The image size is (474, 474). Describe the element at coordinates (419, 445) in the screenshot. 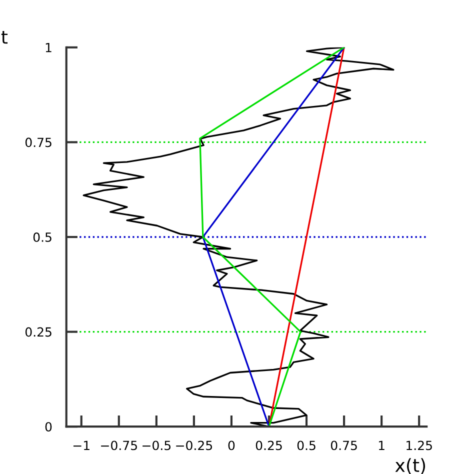

I see `x-tick-label: 1.25` at that location.